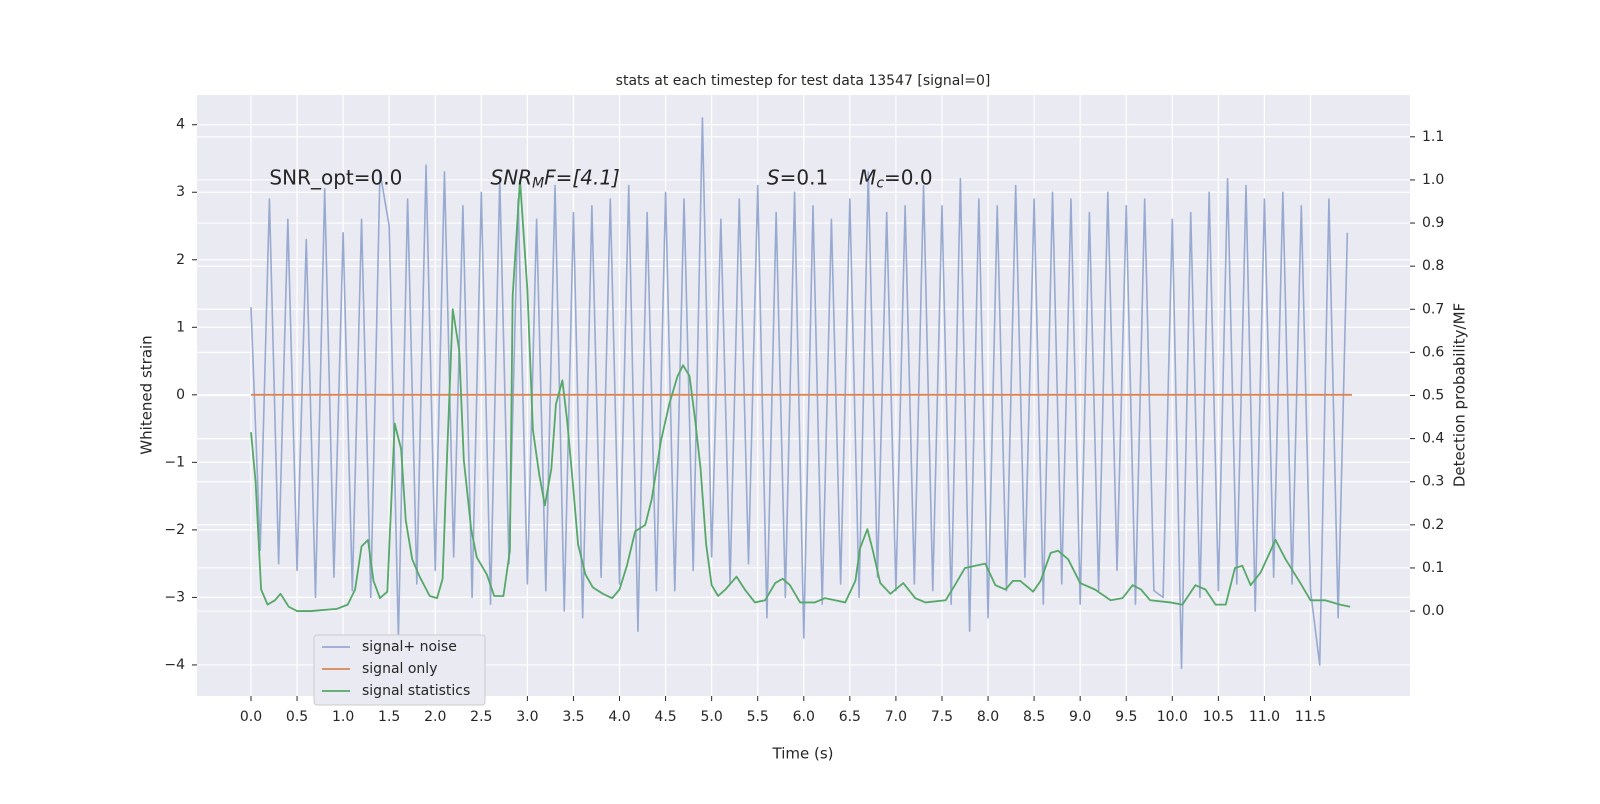 Image resolution: width=1600 pixels, height=804 pixels. Describe the element at coordinates (942, 717) in the screenshot. I see `x-tick-label: 7.5` at that location.